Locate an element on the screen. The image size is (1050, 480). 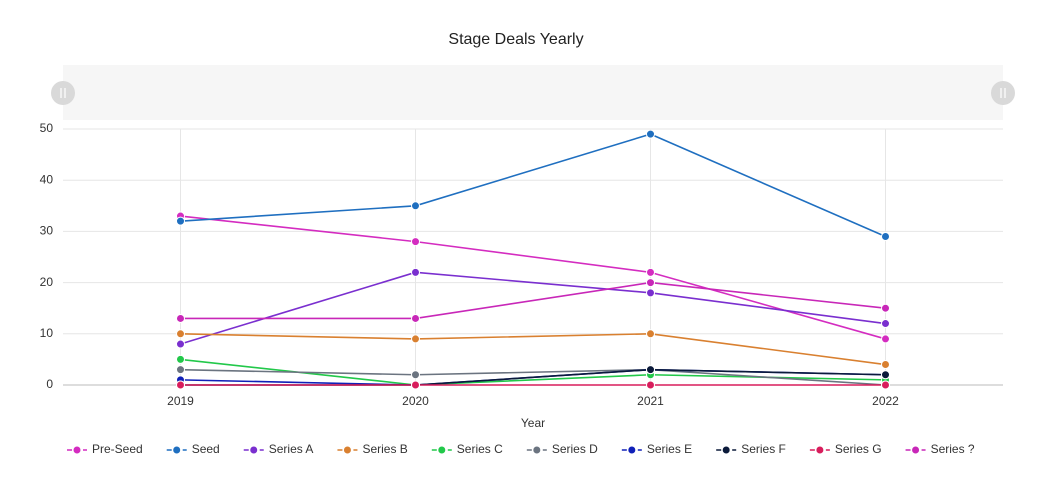
legend-item: Series ? is located at coordinates (940, 449).